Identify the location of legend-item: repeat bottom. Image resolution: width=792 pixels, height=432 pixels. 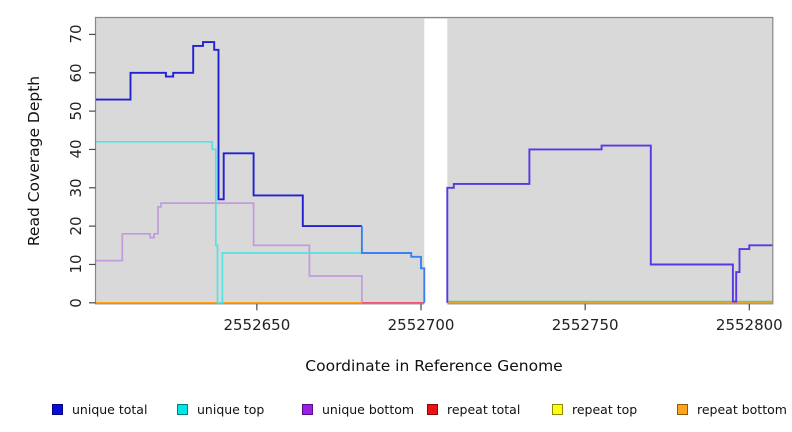
(734, 409).